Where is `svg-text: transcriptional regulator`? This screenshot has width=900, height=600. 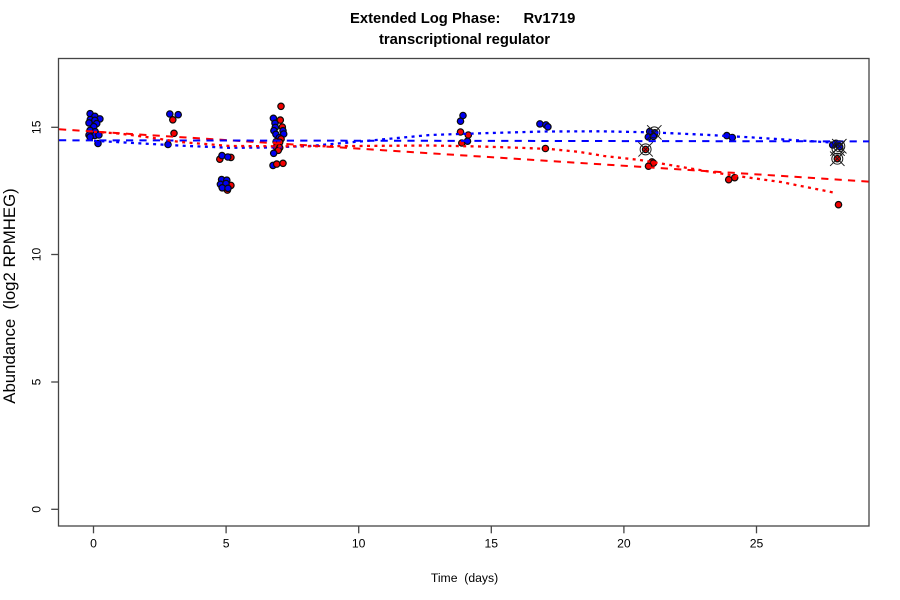
svg-text: transcriptional regulator is located at coordinates (464, 40).